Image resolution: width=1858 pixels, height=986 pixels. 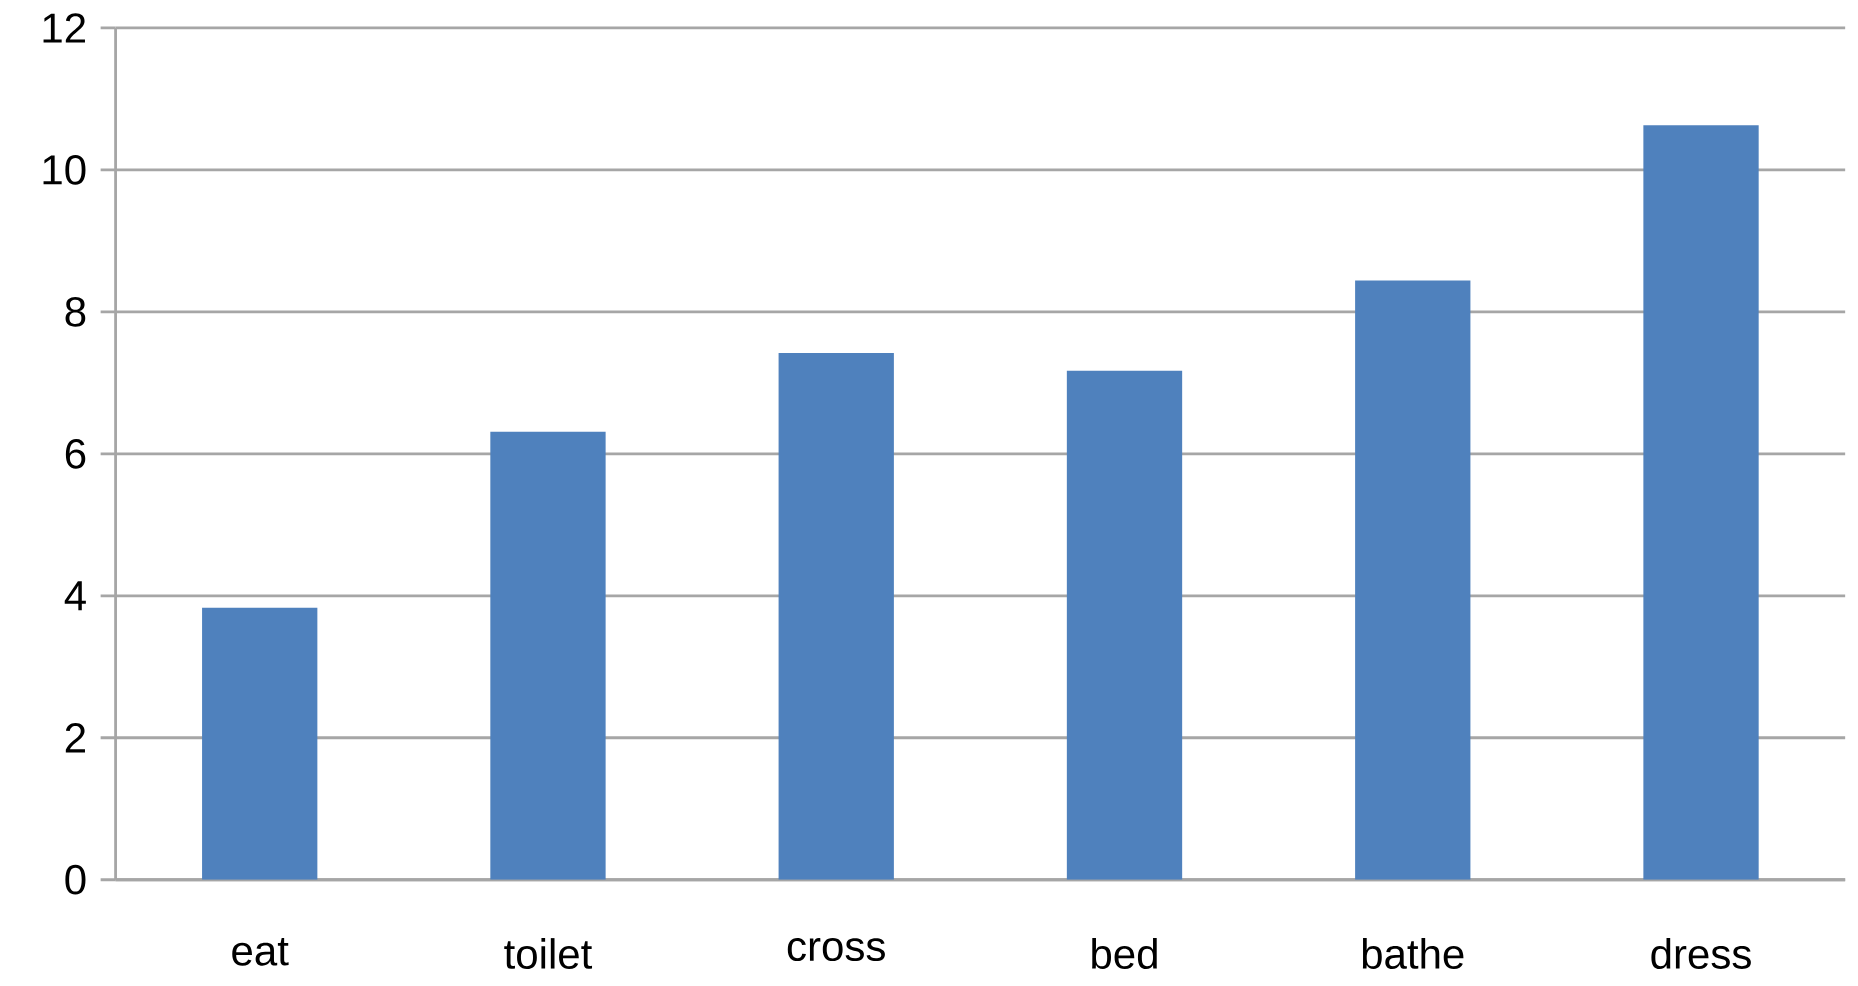 What do you see at coordinates (64, 28) in the screenshot?
I see `y-tick-label: 12` at bounding box center [64, 28].